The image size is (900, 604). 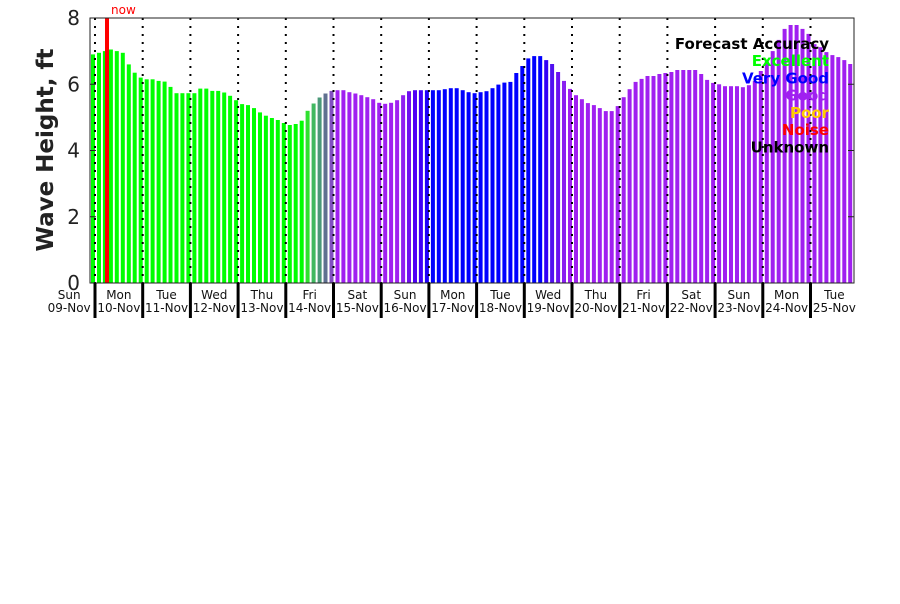 I want to click on day-of-week-label: Thu, so click(x=596, y=295).